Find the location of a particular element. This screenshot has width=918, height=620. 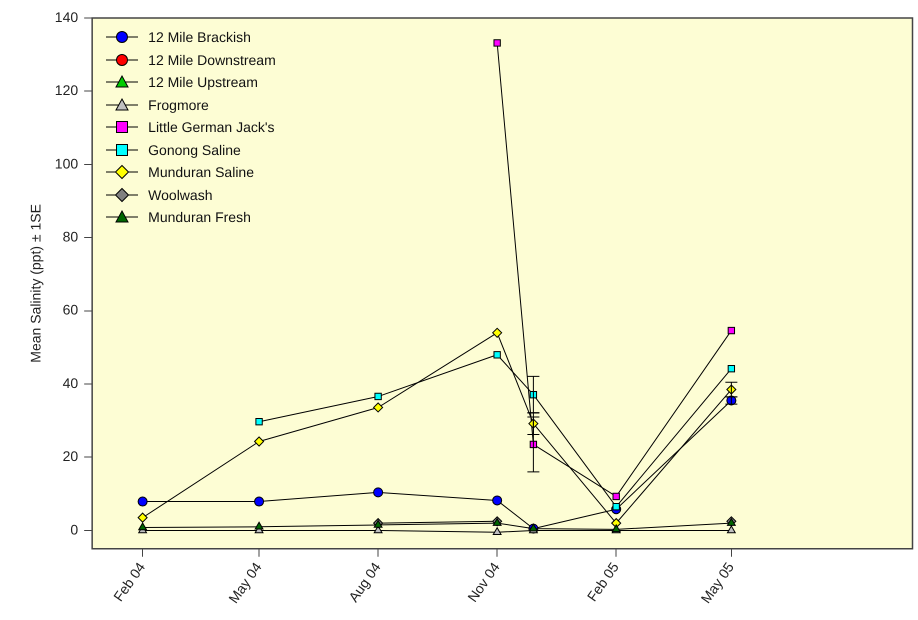

y-tick-label: 60 is located at coordinates (70, 310).